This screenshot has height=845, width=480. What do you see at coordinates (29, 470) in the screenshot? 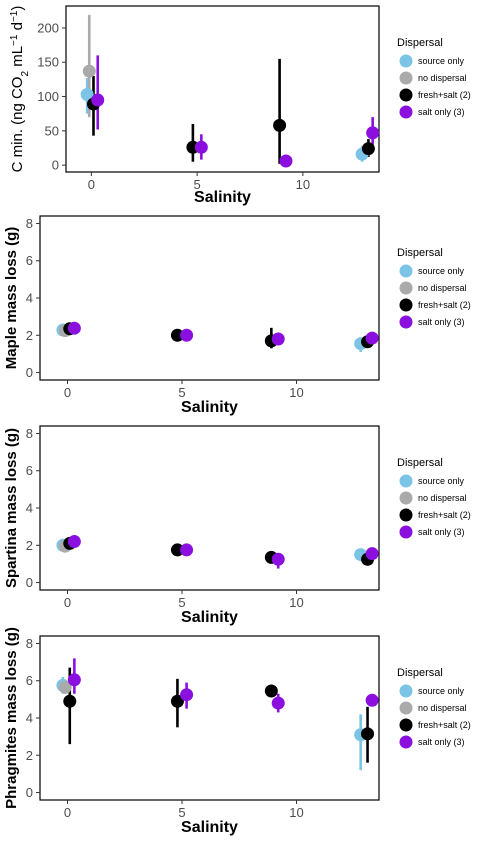
I see `y-tick-label: 6` at bounding box center [29, 470].